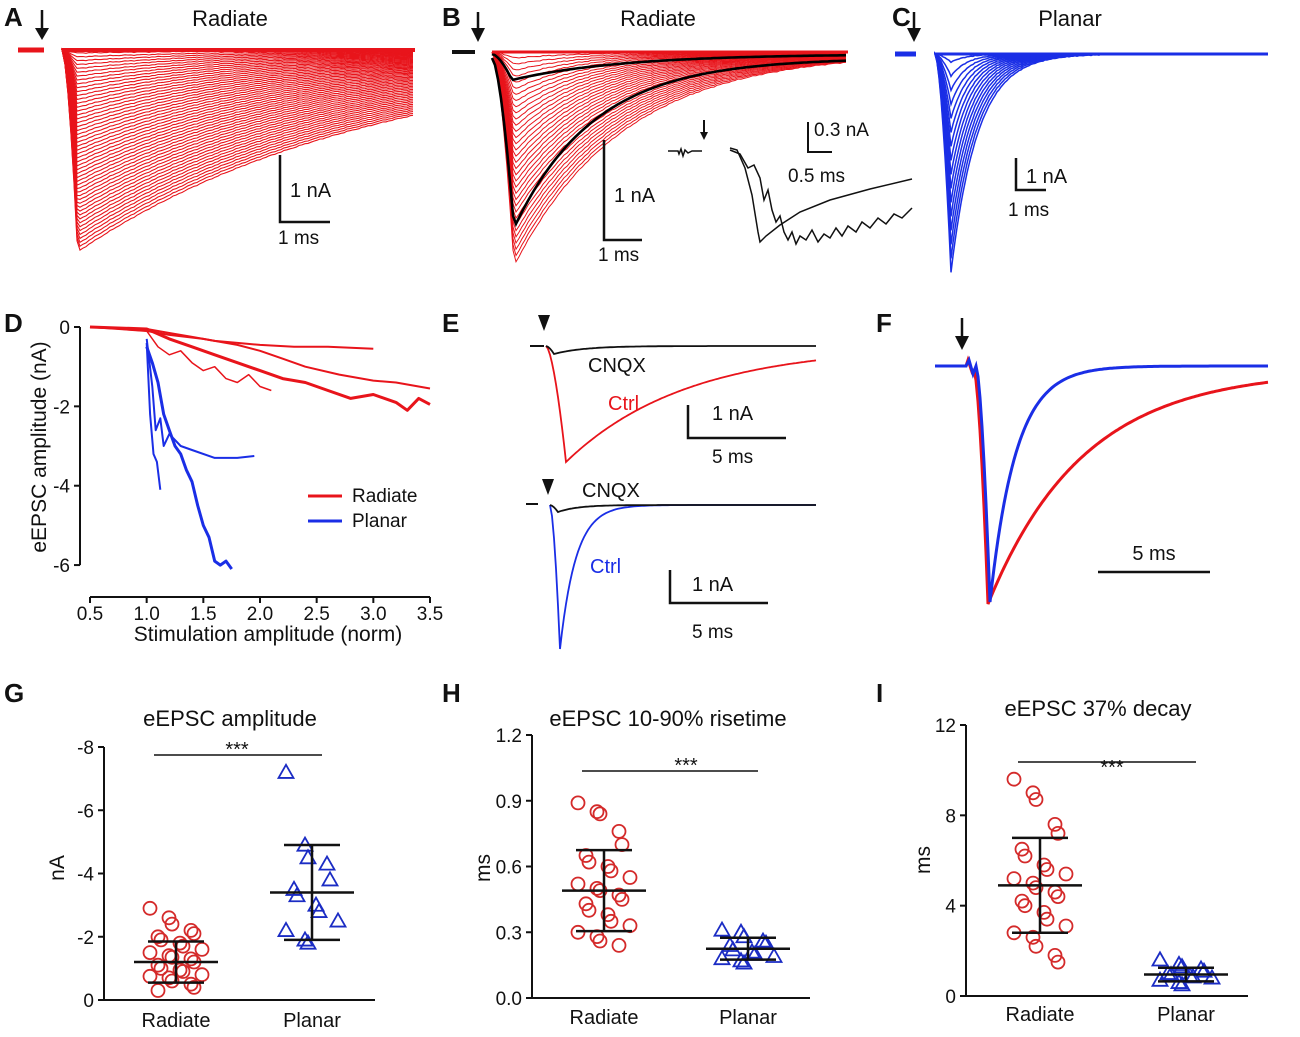  Describe the element at coordinates (950, 997) in the screenshot. I see `y-tick-label: 0` at that location.